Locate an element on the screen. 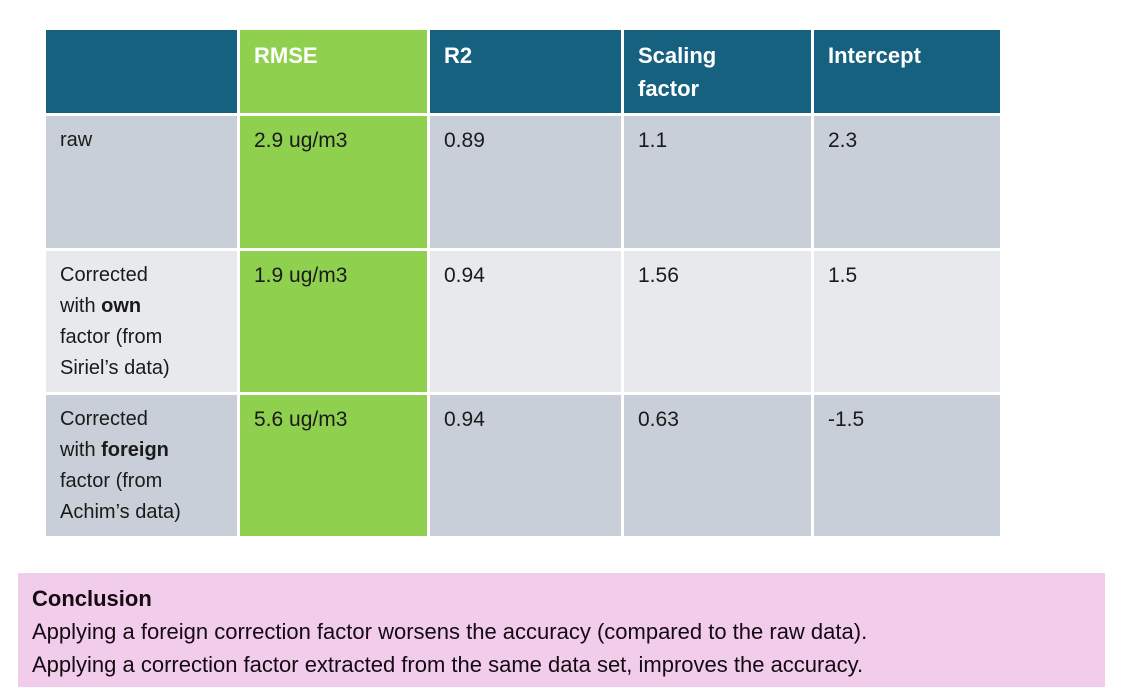  cell-intercept: 1.5 is located at coordinates (907, 321).